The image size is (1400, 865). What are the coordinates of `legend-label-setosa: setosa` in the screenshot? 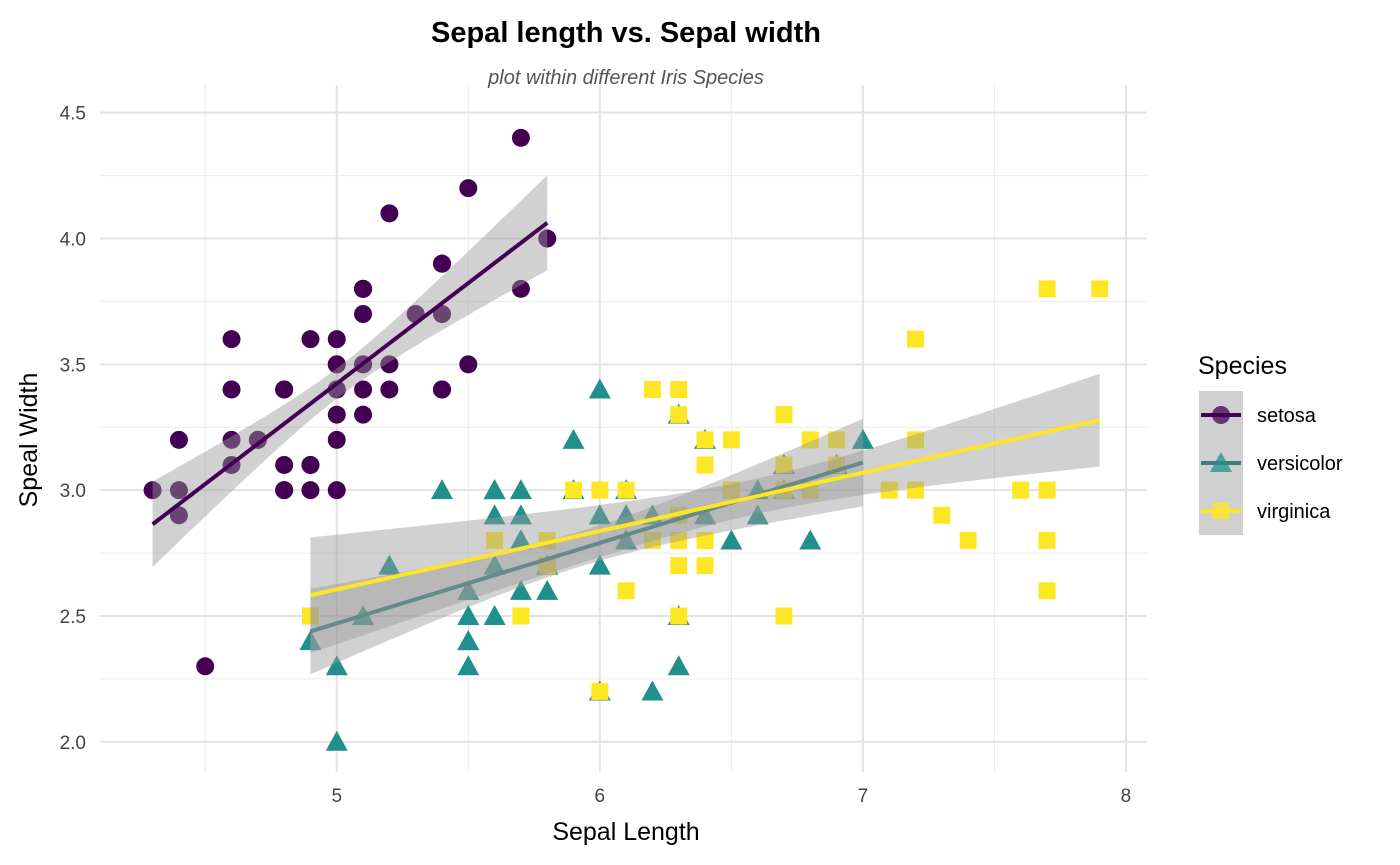 It's located at (1287, 416).